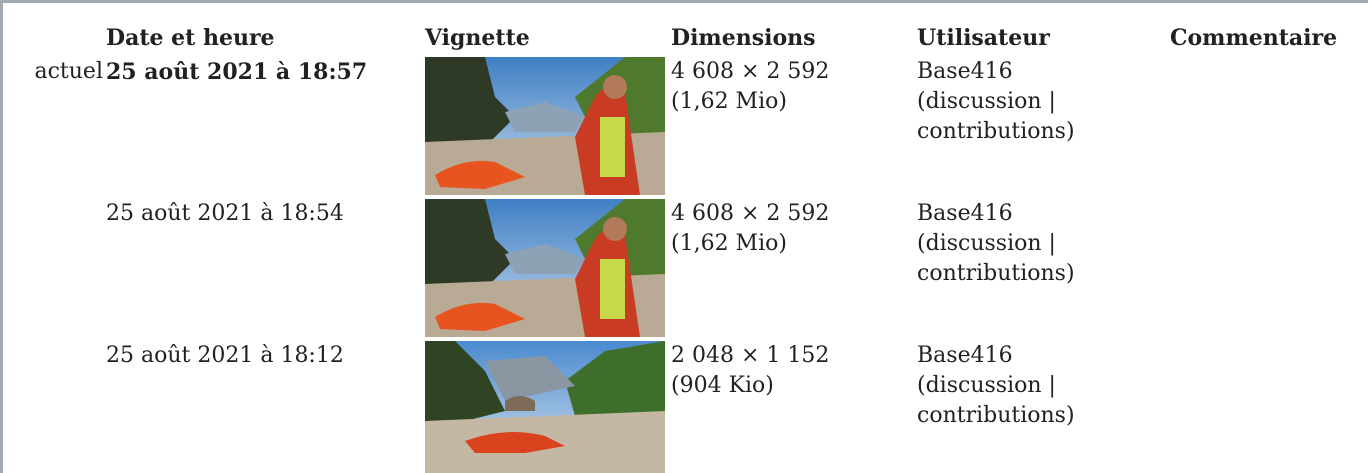 Image resolution: width=1368 pixels, height=473 pixels. What do you see at coordinates (68, 71) in the screenshot?
I see `status-label: actuel` at bounding box center [68, 71].